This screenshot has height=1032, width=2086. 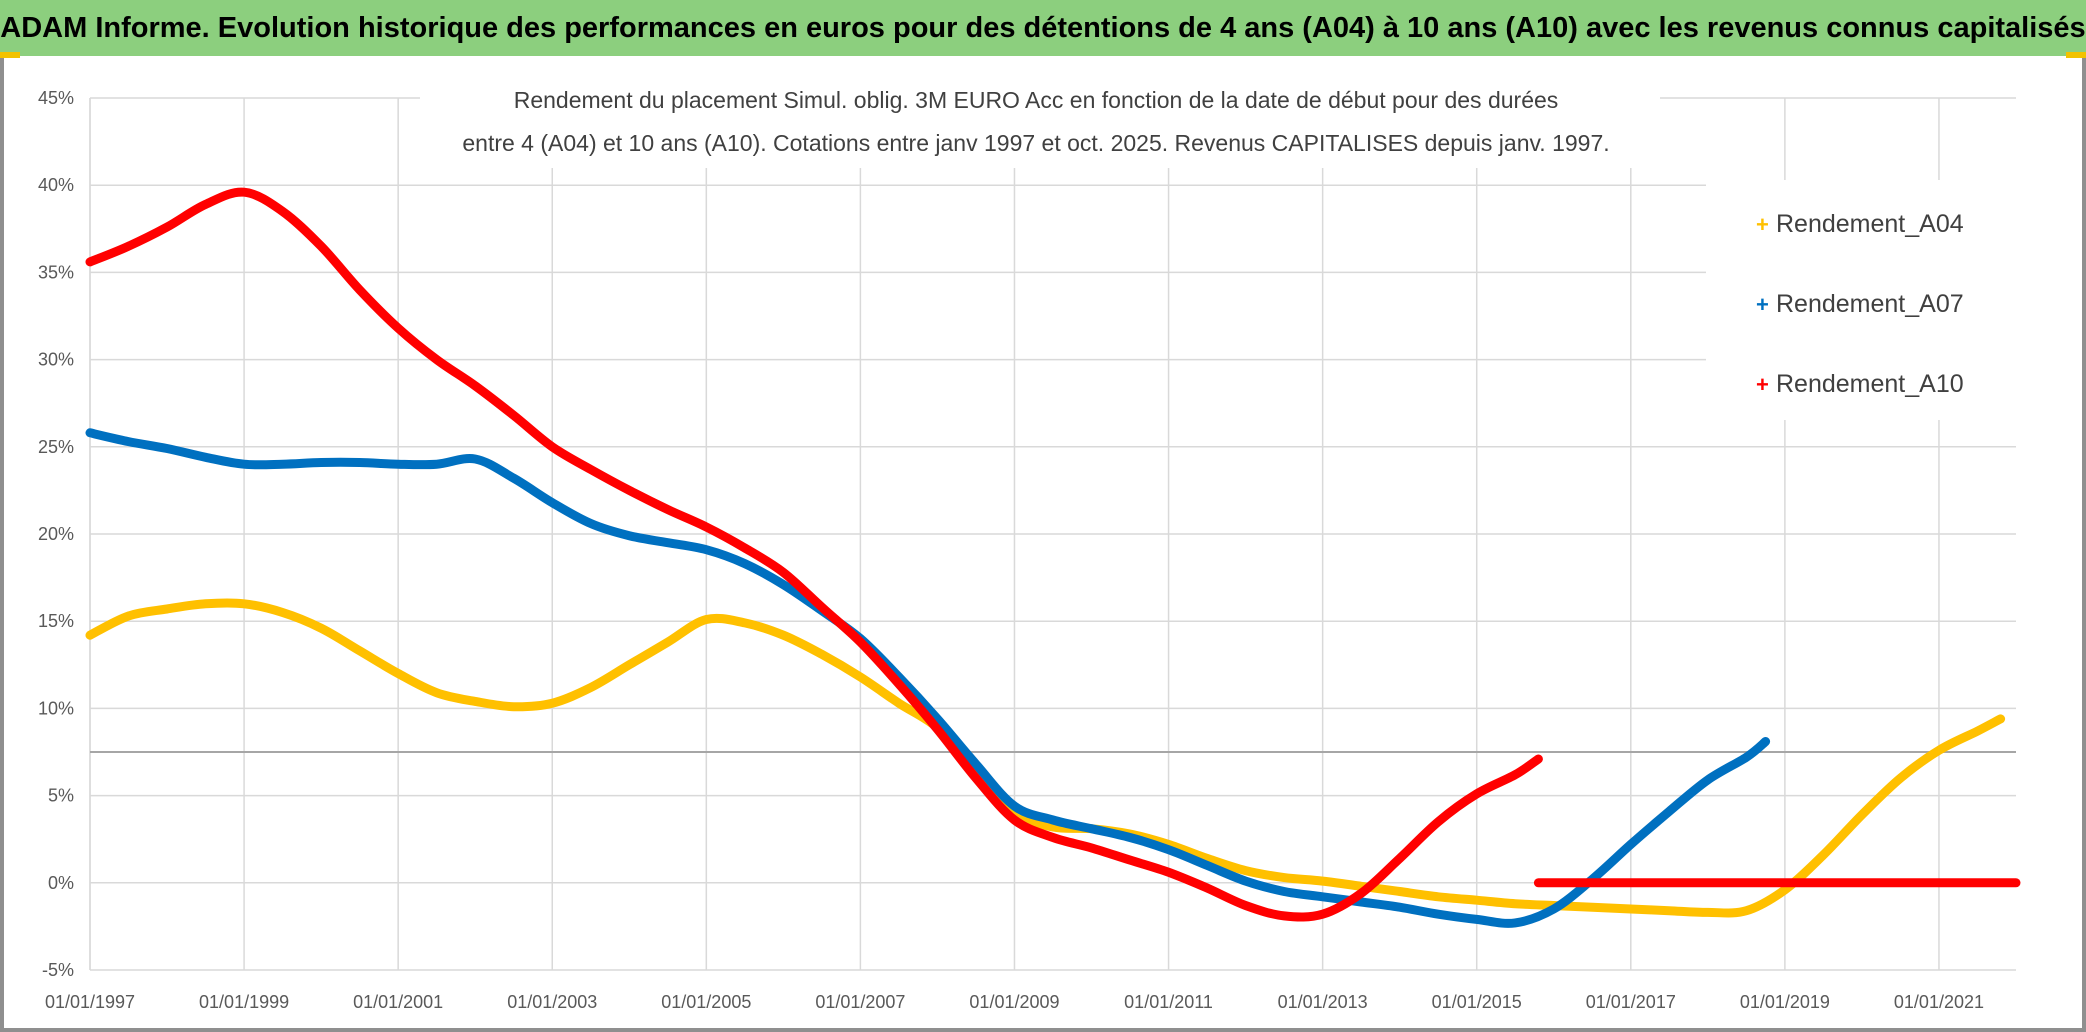 What do you see at coordinates (1870, 304) in the screenshot?
I see `legend-label-a07: Rendement_A07` at bounding box center [1870, 304].